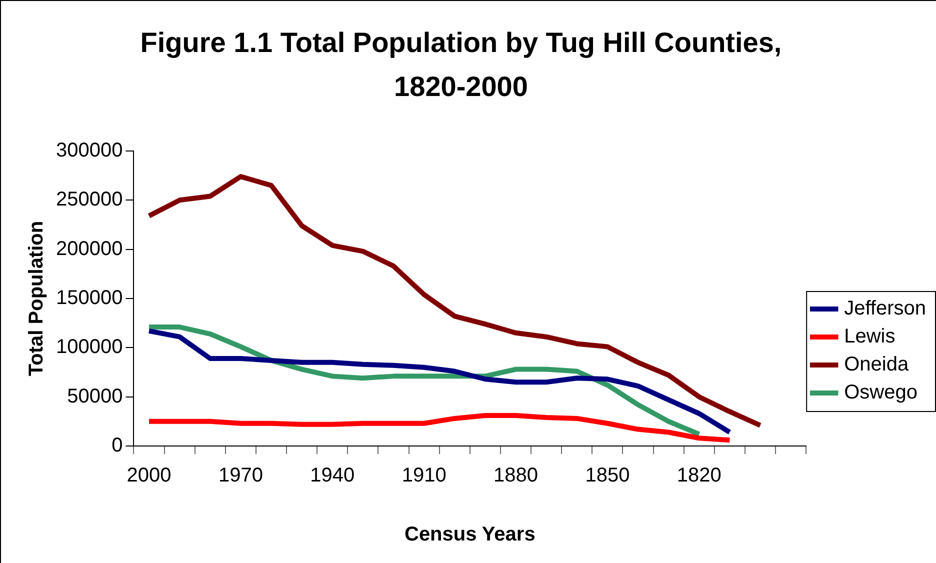 This screenshot has height=563, width=936. What do you see at coordinates (870, 337) in the screenshot?
I see `legend-label: Lewis` at bounding box center [870, 337].